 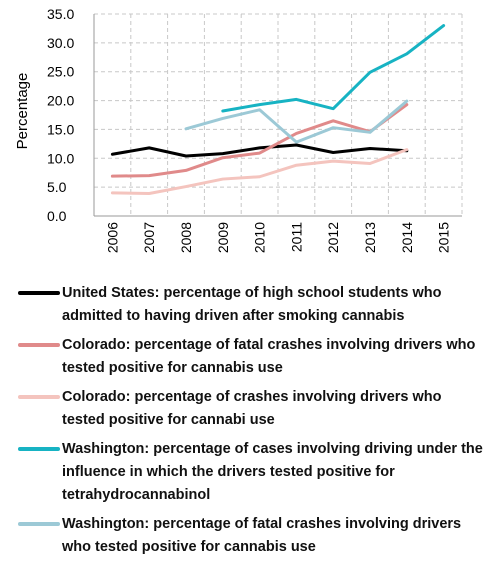 What do you see at coordinates (57, 216) in the screenshot?
I see `y-tick-label: 0.0` at bounding box center [57, 216].